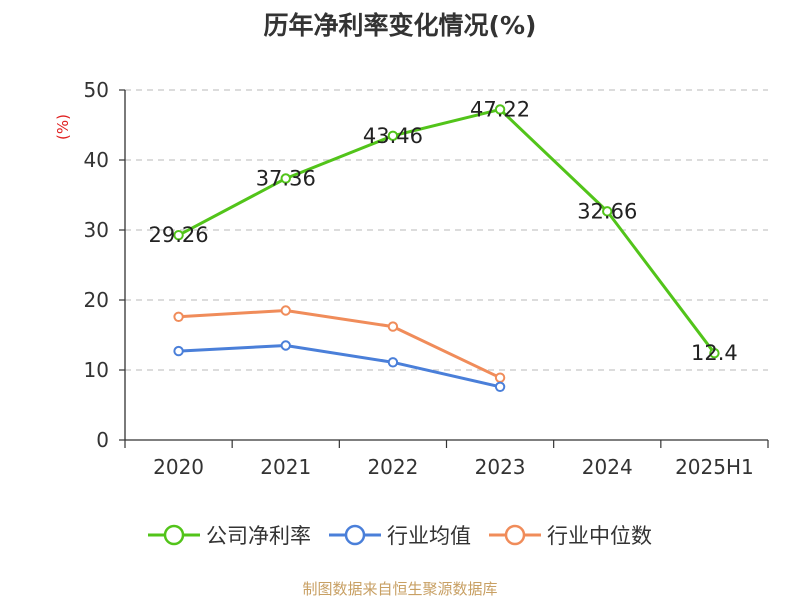  What do you see at coordinates (178, 467) in the screenshot?
I see `x-tick-label: 2020` at bounding box center [178, 467].